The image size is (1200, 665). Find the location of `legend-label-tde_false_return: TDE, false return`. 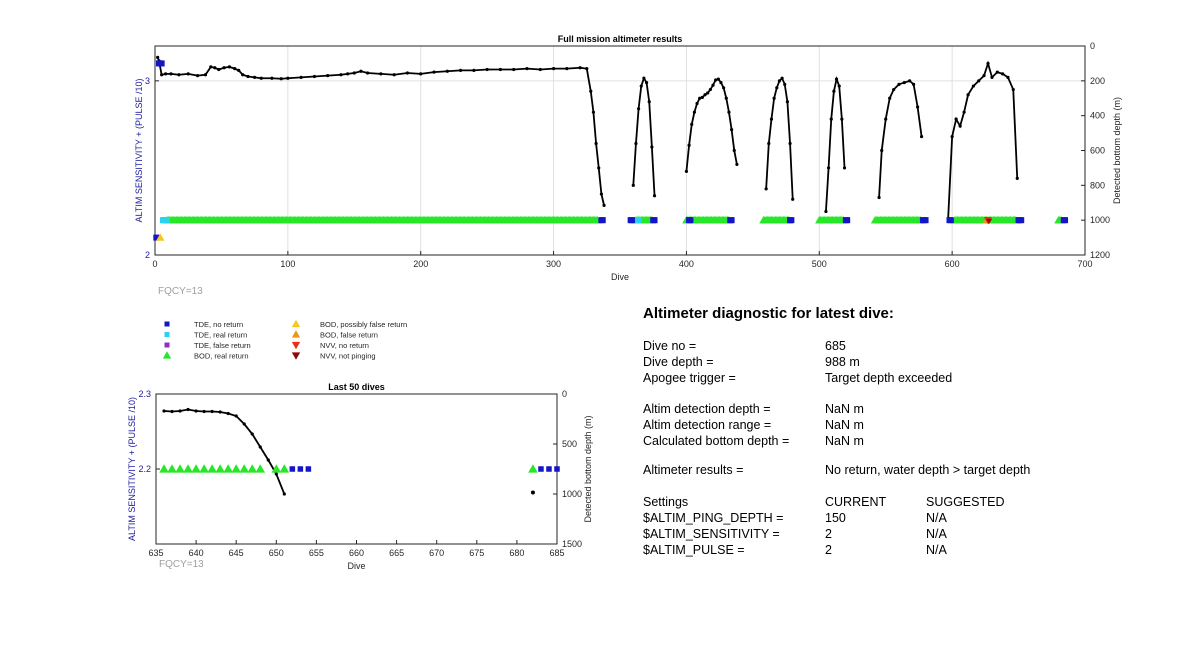

legend-label-tde_false_return: TDE, false return is located at coordinates (222, 345).